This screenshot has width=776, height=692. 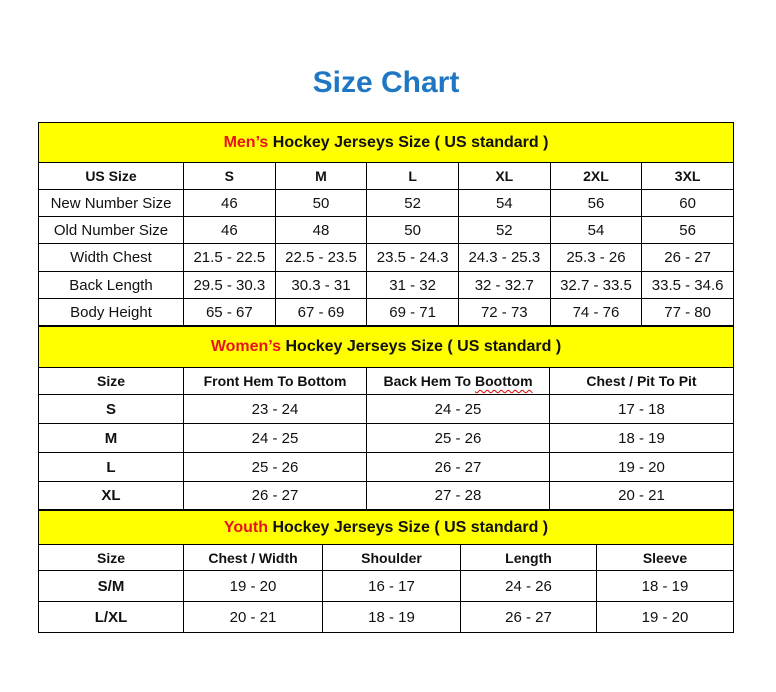 What do you see at coordinates (596, 312) in the screenshot?
I see `table-cell: 74 - 76` at bounding box center [596, 312].